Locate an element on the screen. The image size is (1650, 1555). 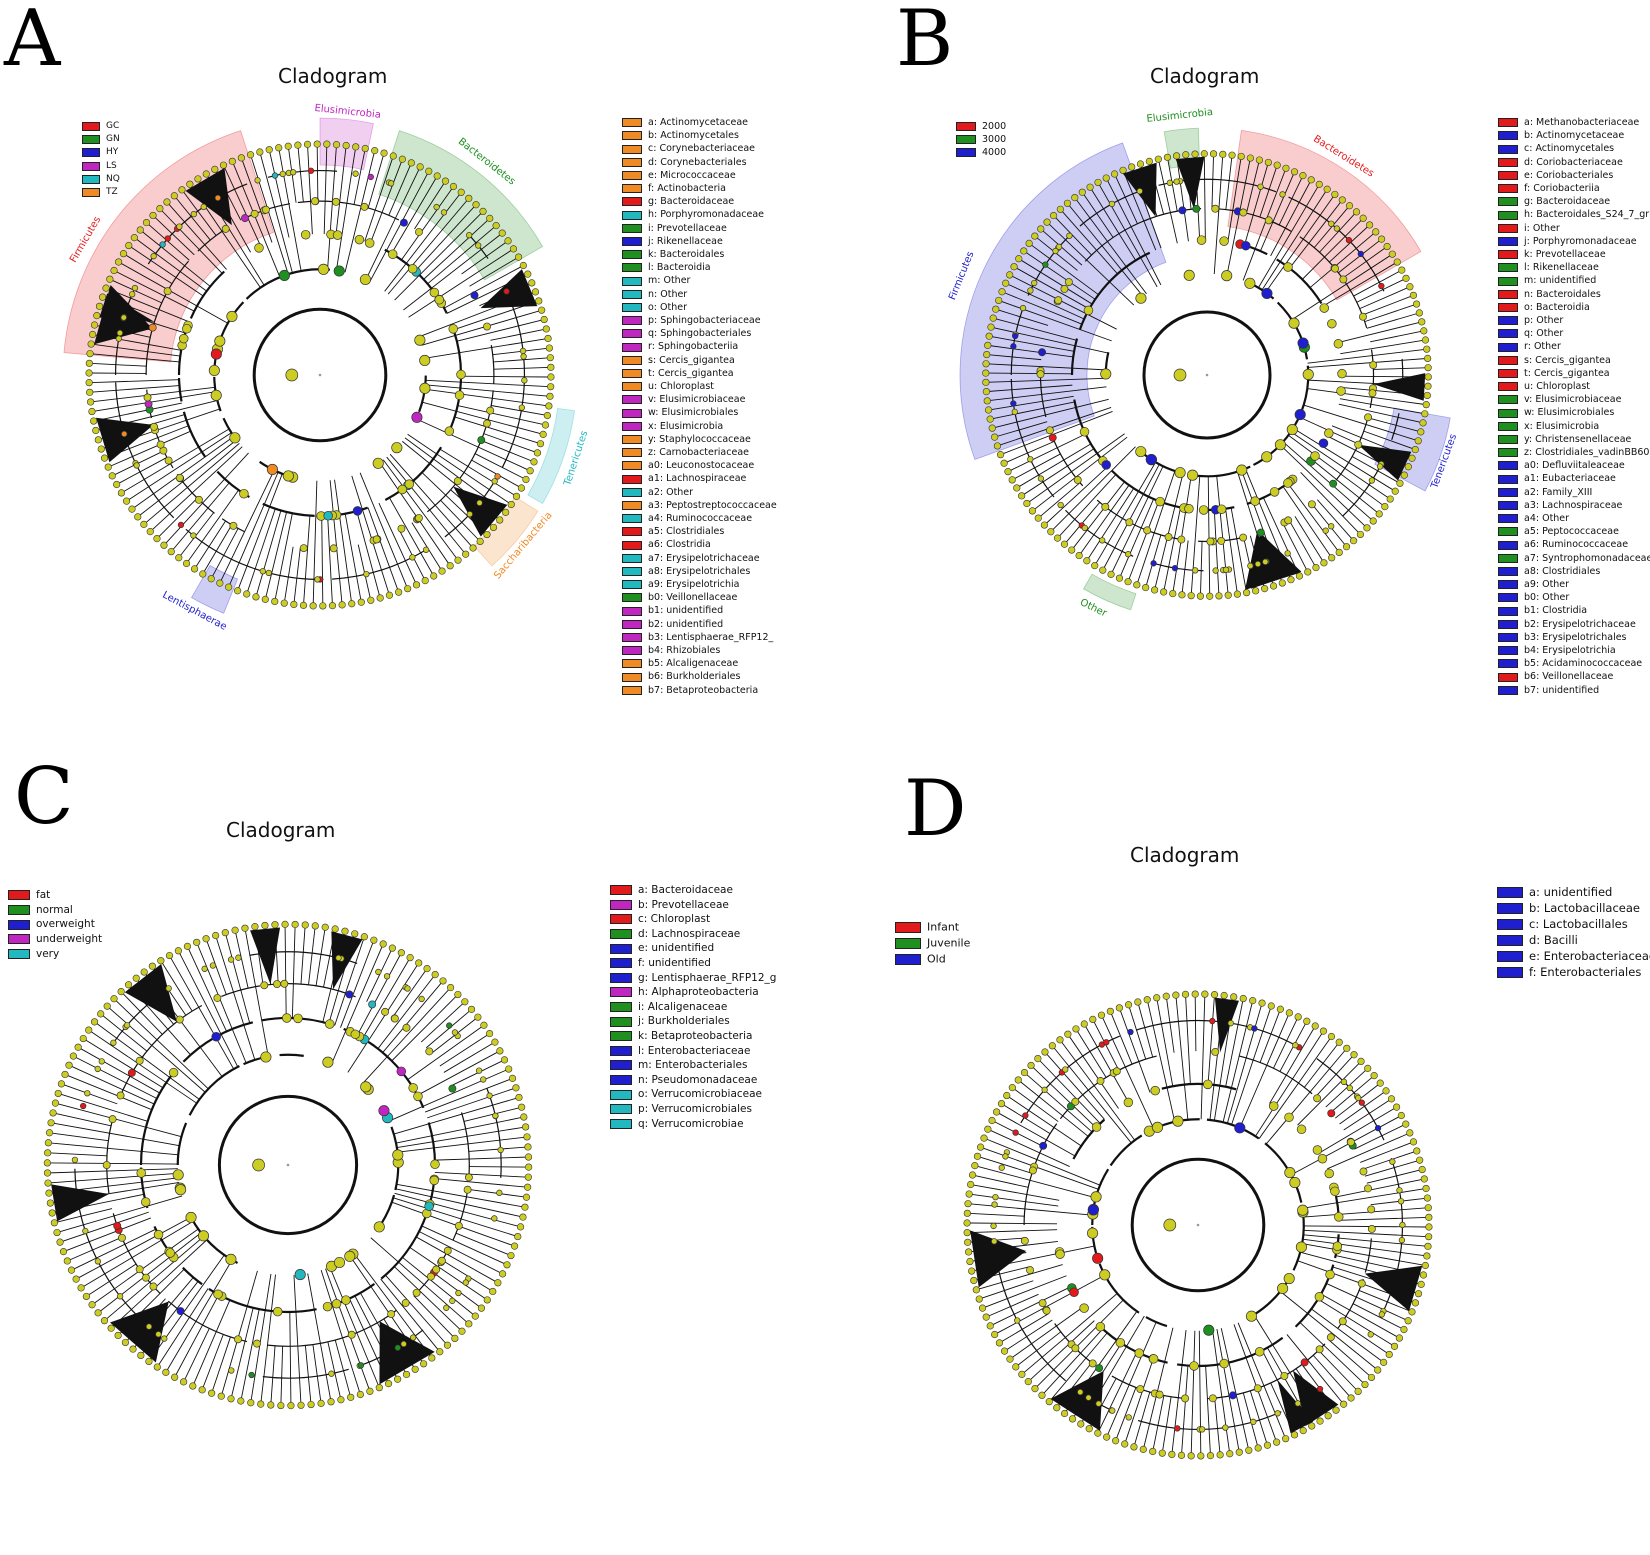
legend-label: j: Rikenellaceae is located at coordinates (685, 241).